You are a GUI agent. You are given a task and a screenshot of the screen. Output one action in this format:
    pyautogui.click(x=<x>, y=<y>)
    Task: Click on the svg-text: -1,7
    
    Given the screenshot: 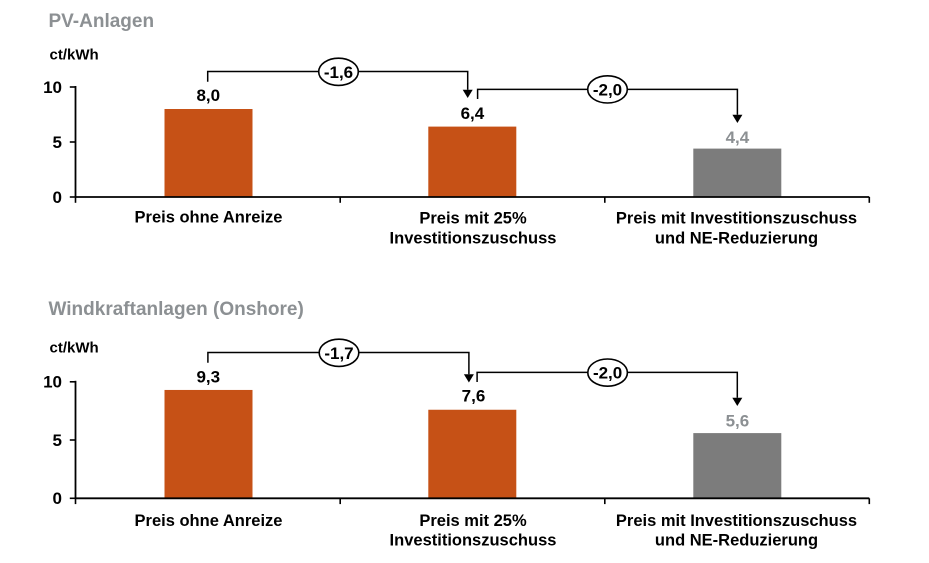 What is the action you would take?
    pyautogui.click(x=338, y=353)
    